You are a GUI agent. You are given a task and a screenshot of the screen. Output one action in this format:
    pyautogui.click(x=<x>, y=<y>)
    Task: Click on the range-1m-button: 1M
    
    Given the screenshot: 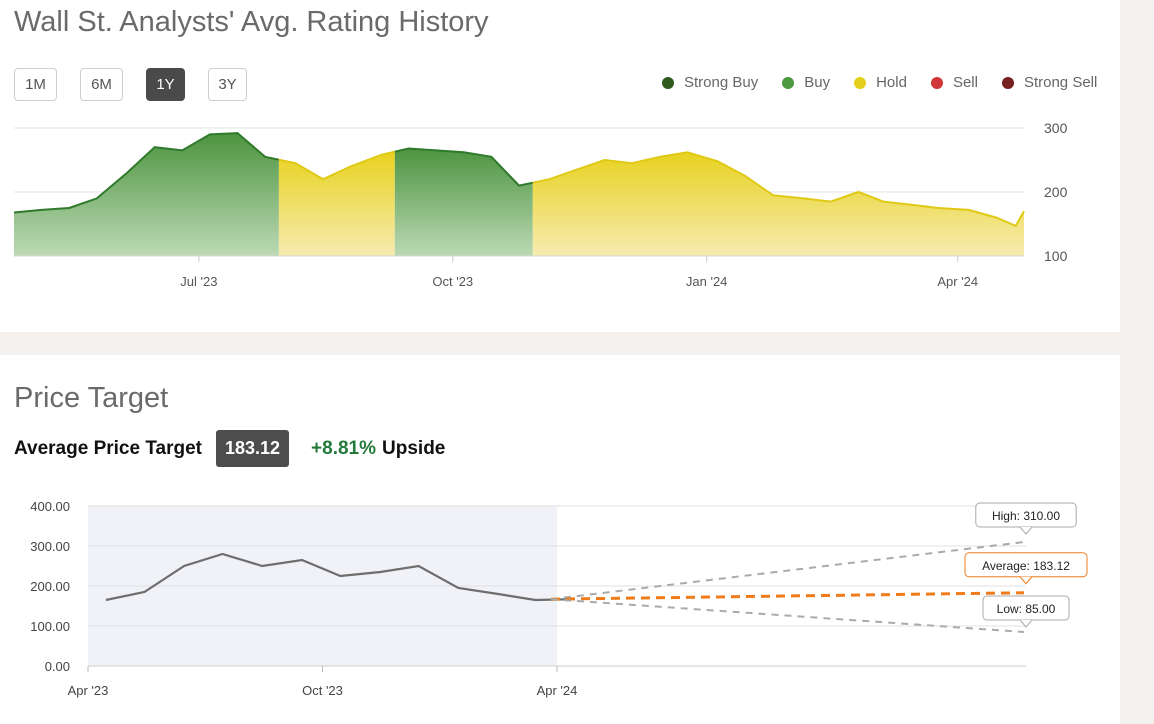 What is the action you would take?
    pyautogui.click(x=35, y=84)
    